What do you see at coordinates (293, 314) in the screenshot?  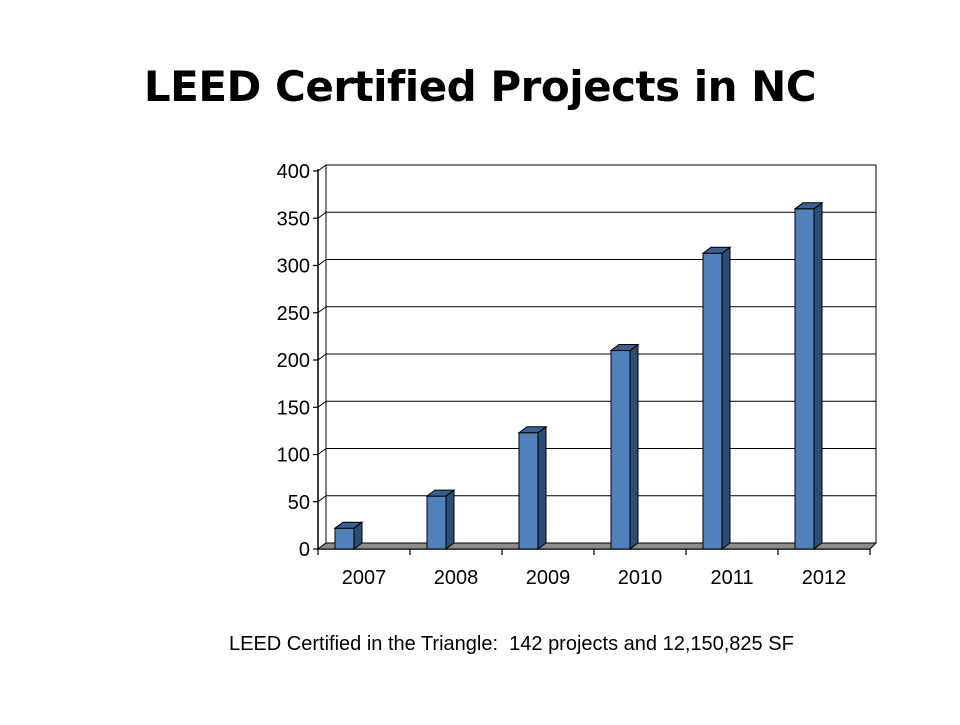 I see `y-tick-label: 250` at bounding box center [293, 314].